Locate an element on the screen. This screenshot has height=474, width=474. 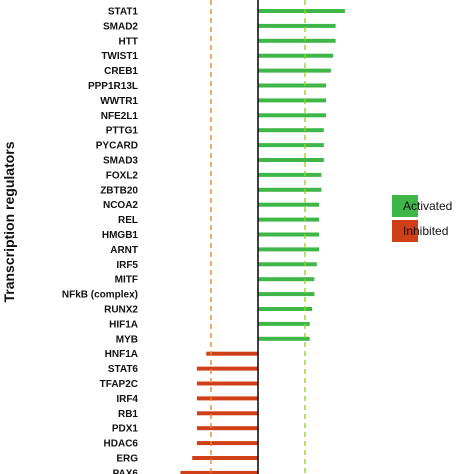
bar-stat6 is located at coordinates (227, 368).